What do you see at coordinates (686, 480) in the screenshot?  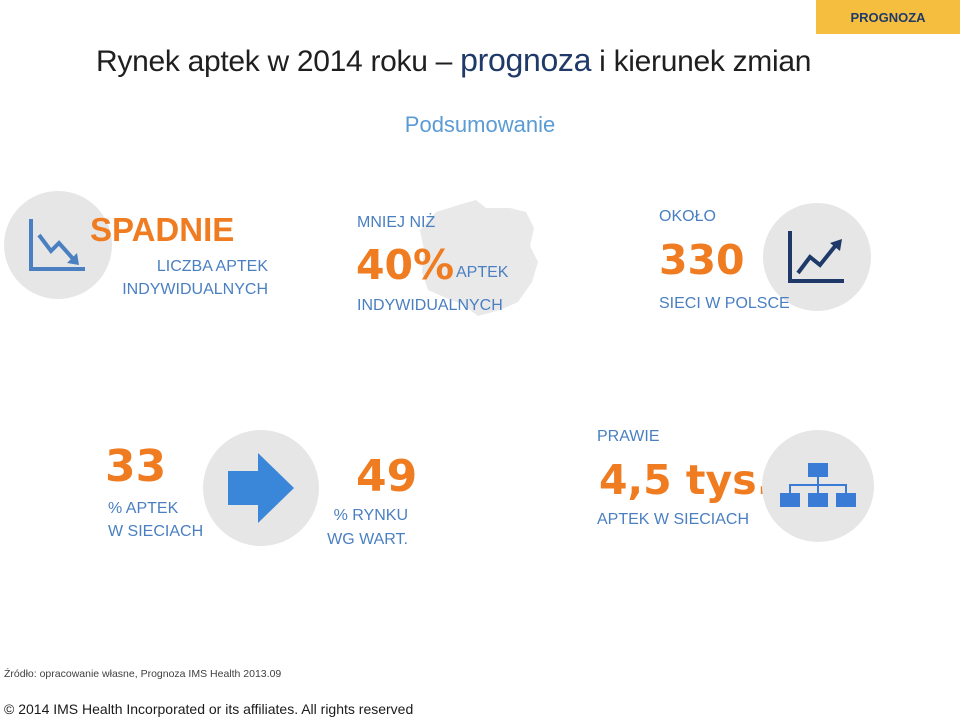 I see `stat6-value: 4,5 tys.` at bounding box center [686, 480].